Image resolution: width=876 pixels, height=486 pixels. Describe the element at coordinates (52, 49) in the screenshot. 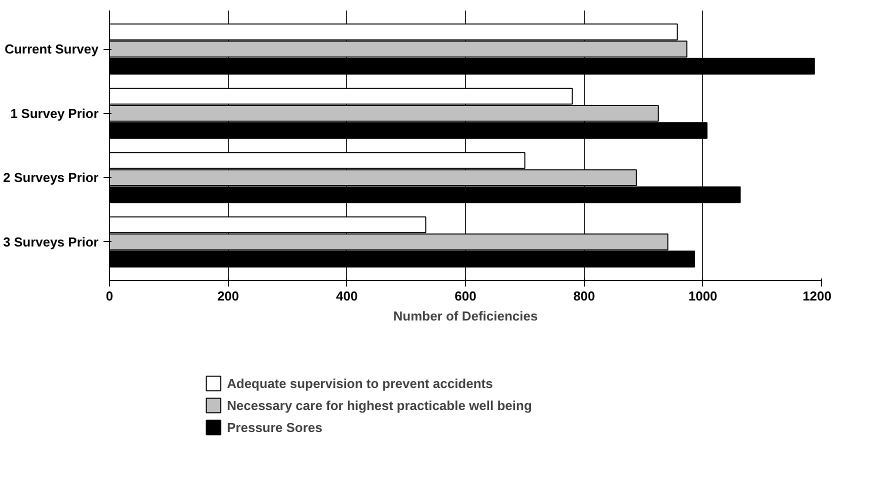

I see `y-tick-label: Current Survey` at that location.